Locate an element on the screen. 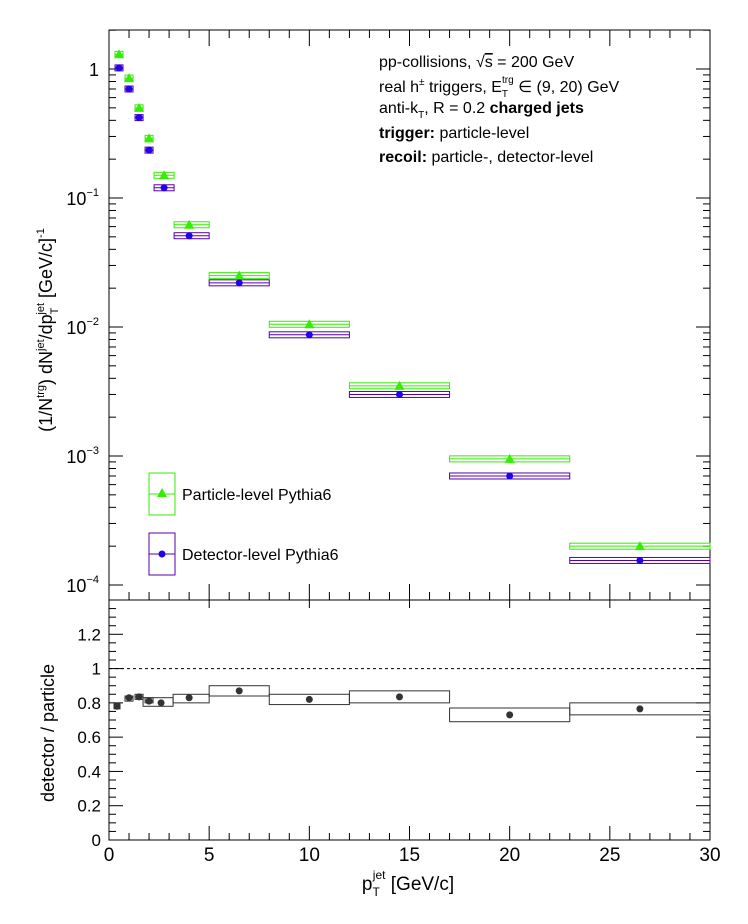  bottom-y-tick-label: 1 is located at coordinates (96, 669).